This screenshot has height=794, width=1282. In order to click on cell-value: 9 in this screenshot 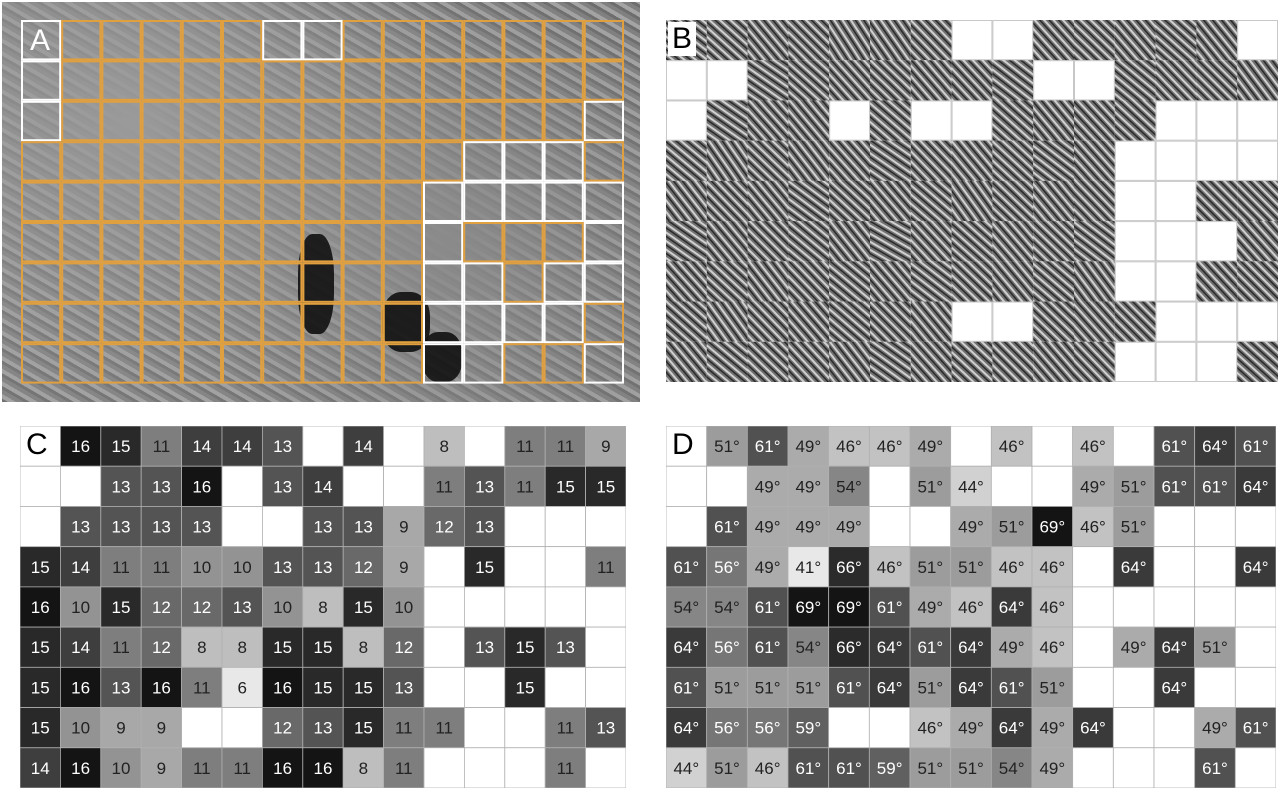, I will do `click(161, 768)`.